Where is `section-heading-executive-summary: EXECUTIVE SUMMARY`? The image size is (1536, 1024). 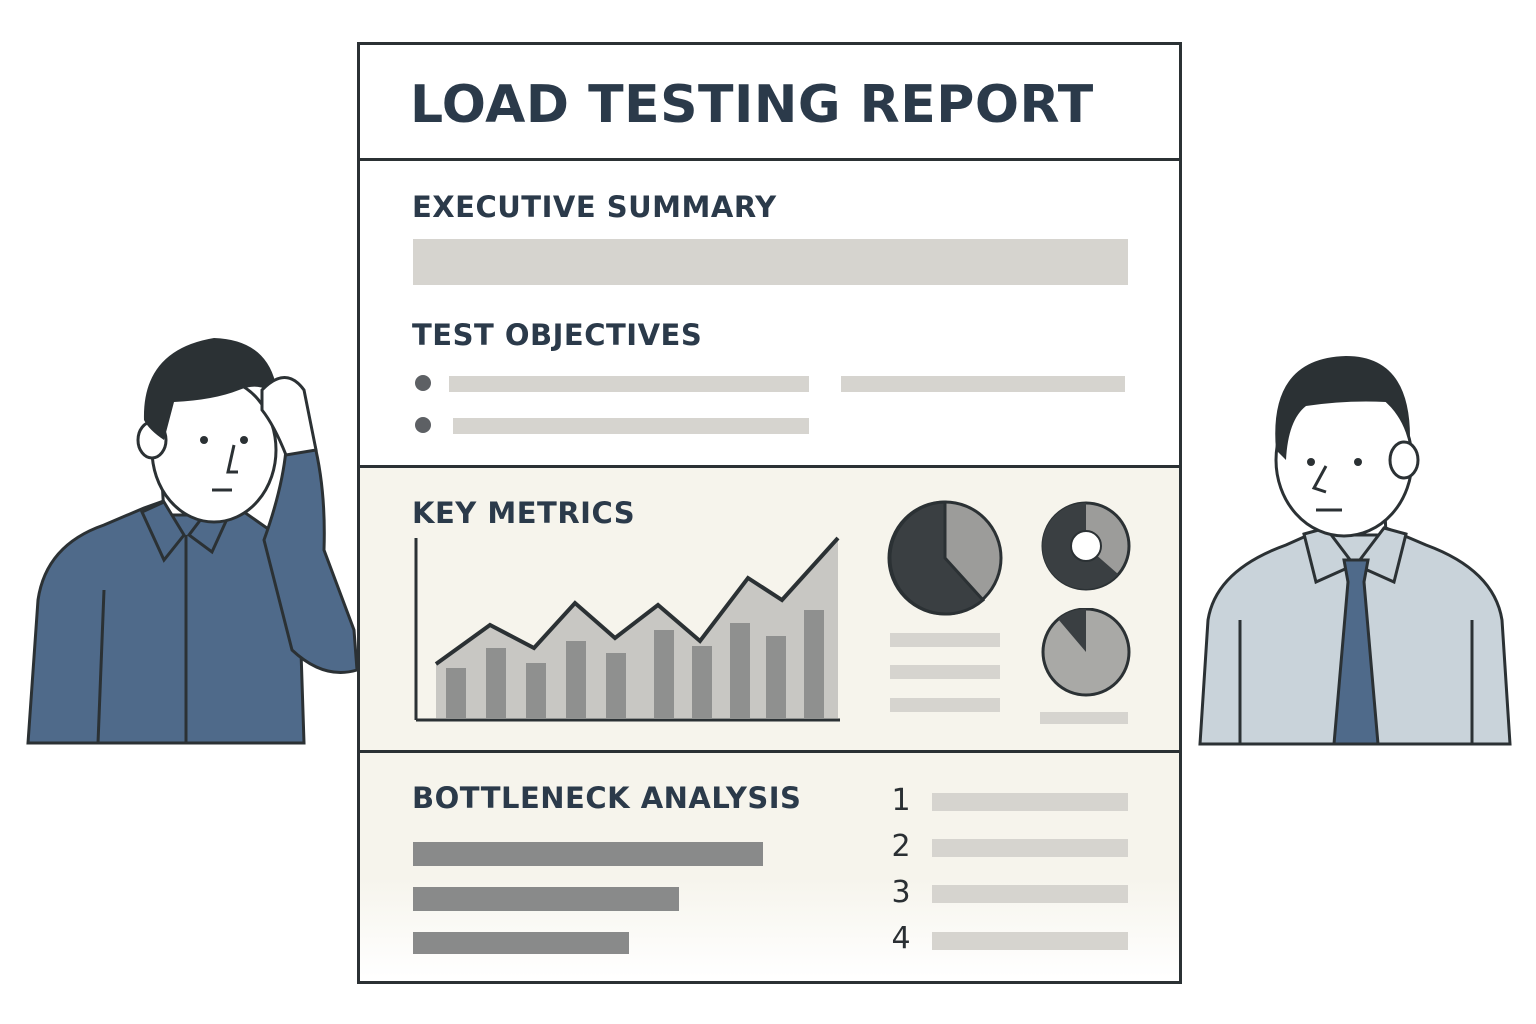 section-heading-executive-summary: EXECUTIVE SUMMARY is located at coordinates (594, 207).